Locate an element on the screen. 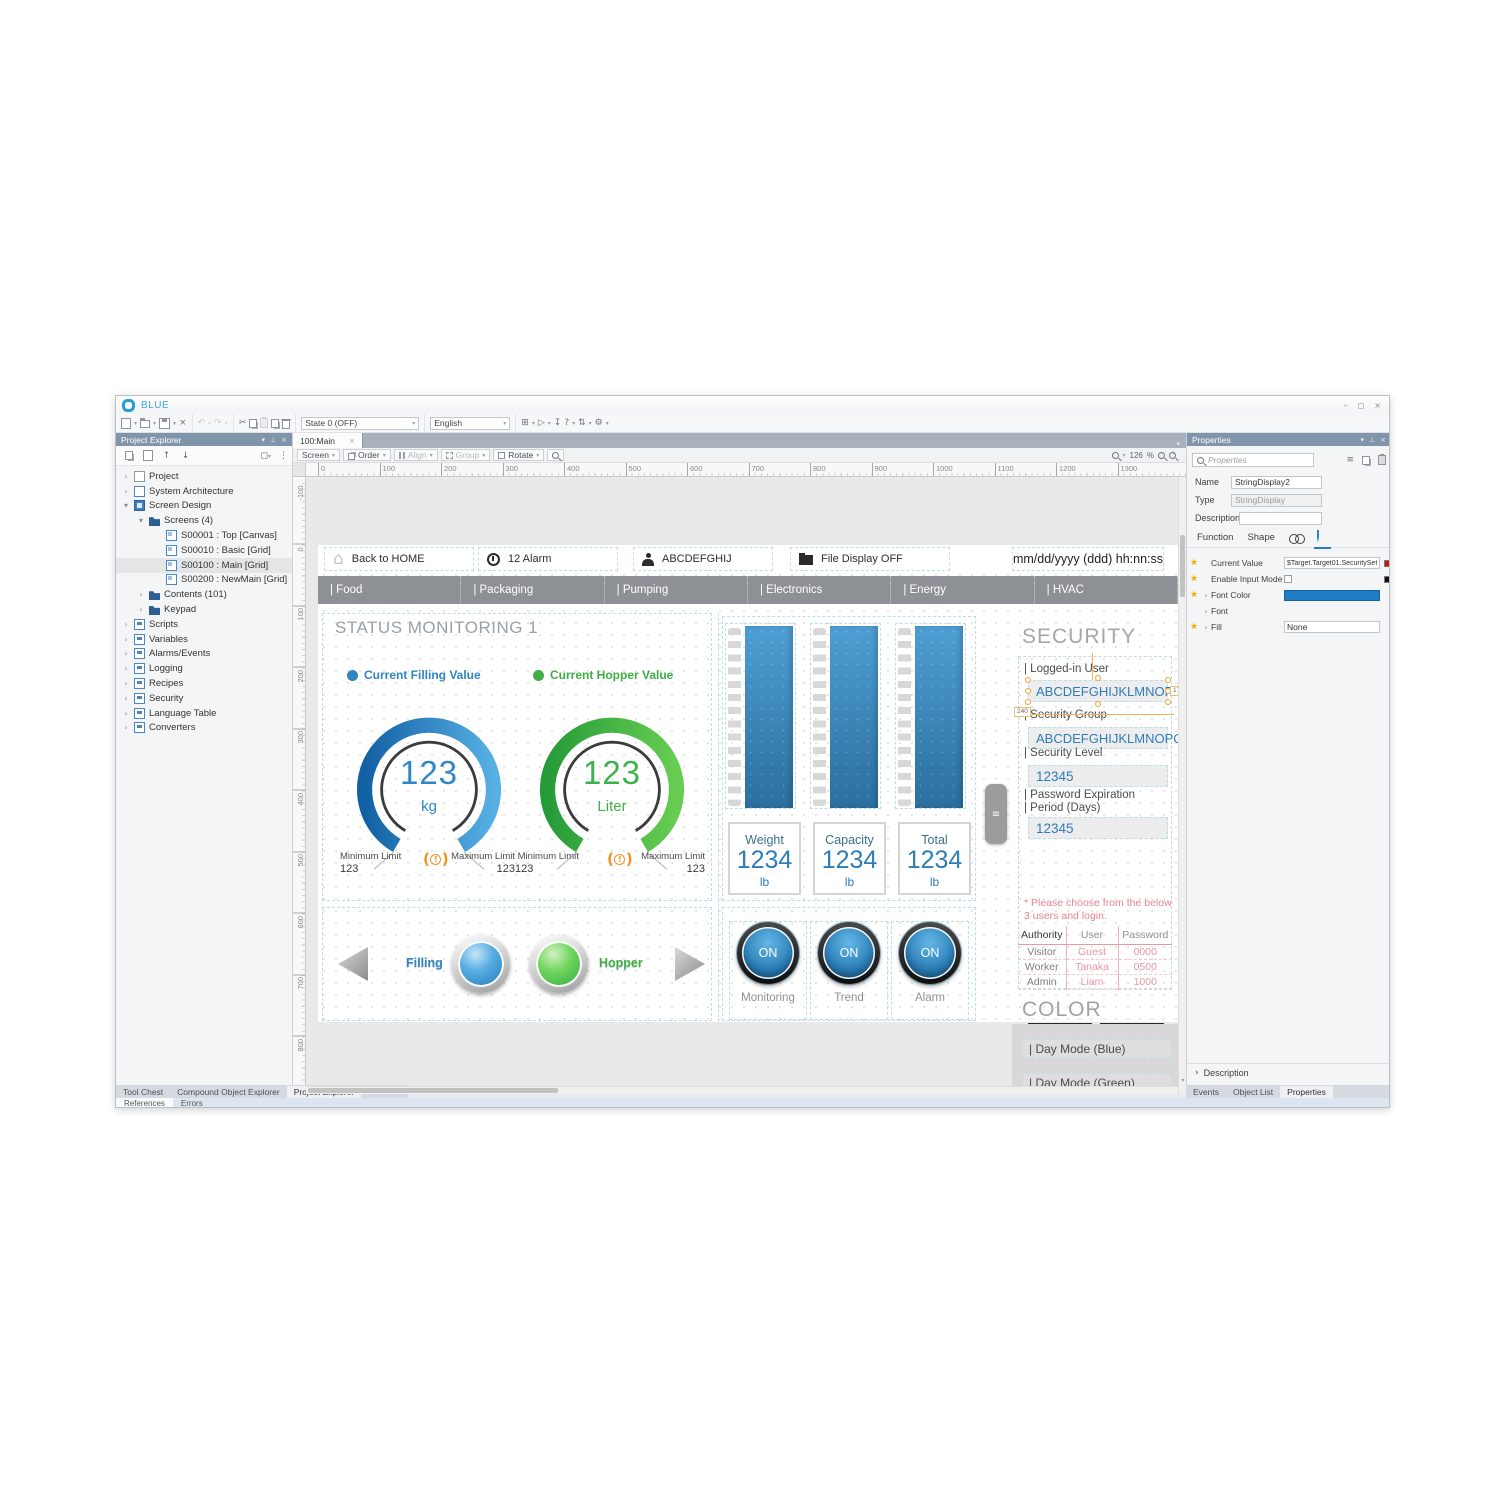 The height and width of the screenshot is (1500, 1500). tree-item: S00200 : NewMain [Grid] is located at coordinates (204, 580).